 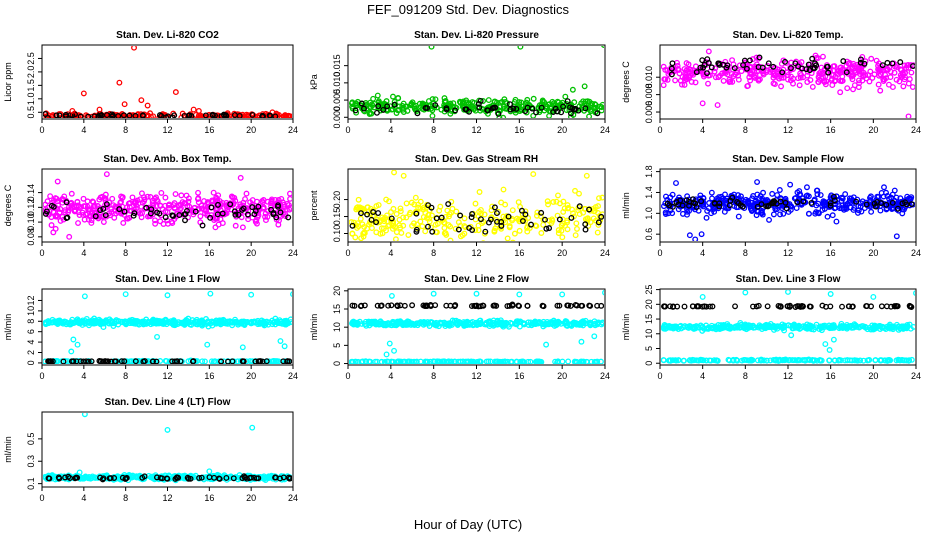 I want to click on panel-title: Stan. Dev. Li-820 CO2, so click(x=167, y=35).